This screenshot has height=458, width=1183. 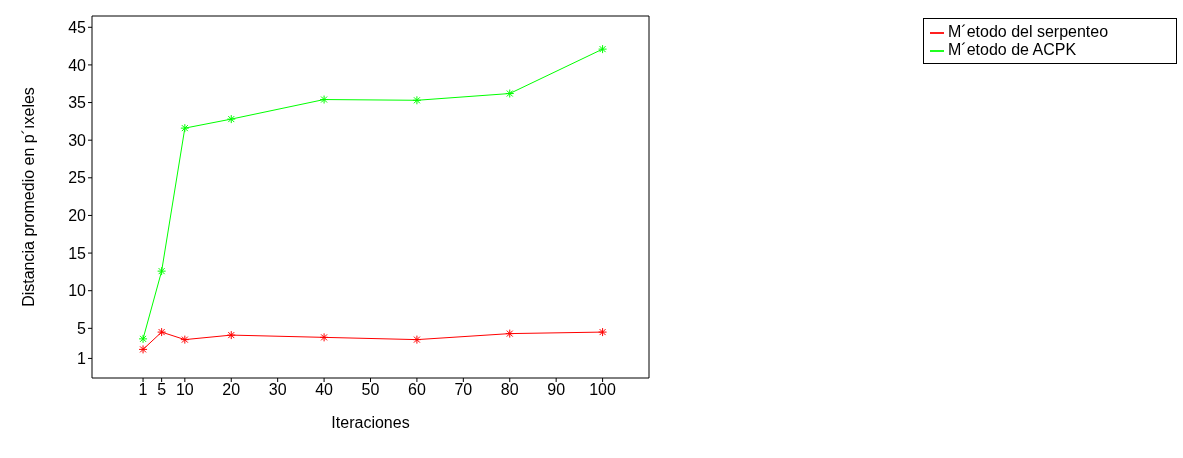 I want to click on y-tick-label: 1, so click(x=82, y=359).